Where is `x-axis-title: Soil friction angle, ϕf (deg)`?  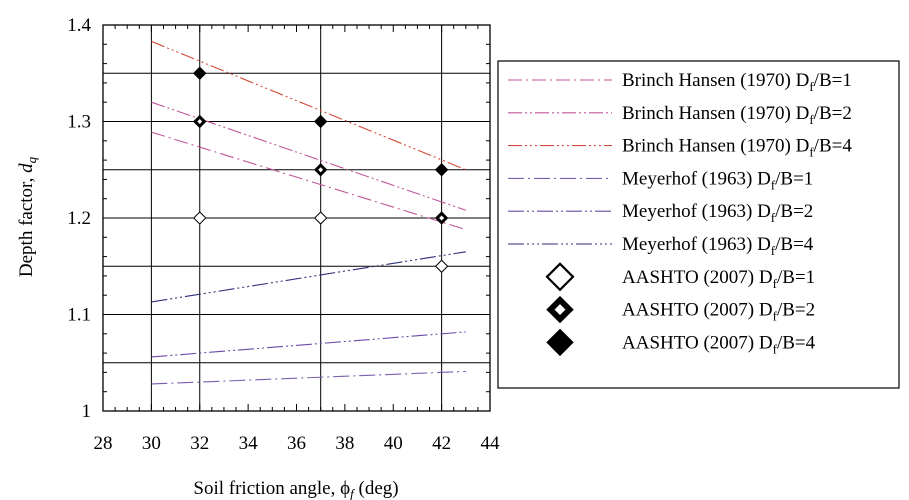
x-axis-title: Soil friction angle, ϕf (deg) is located at coordinates (295, 489).